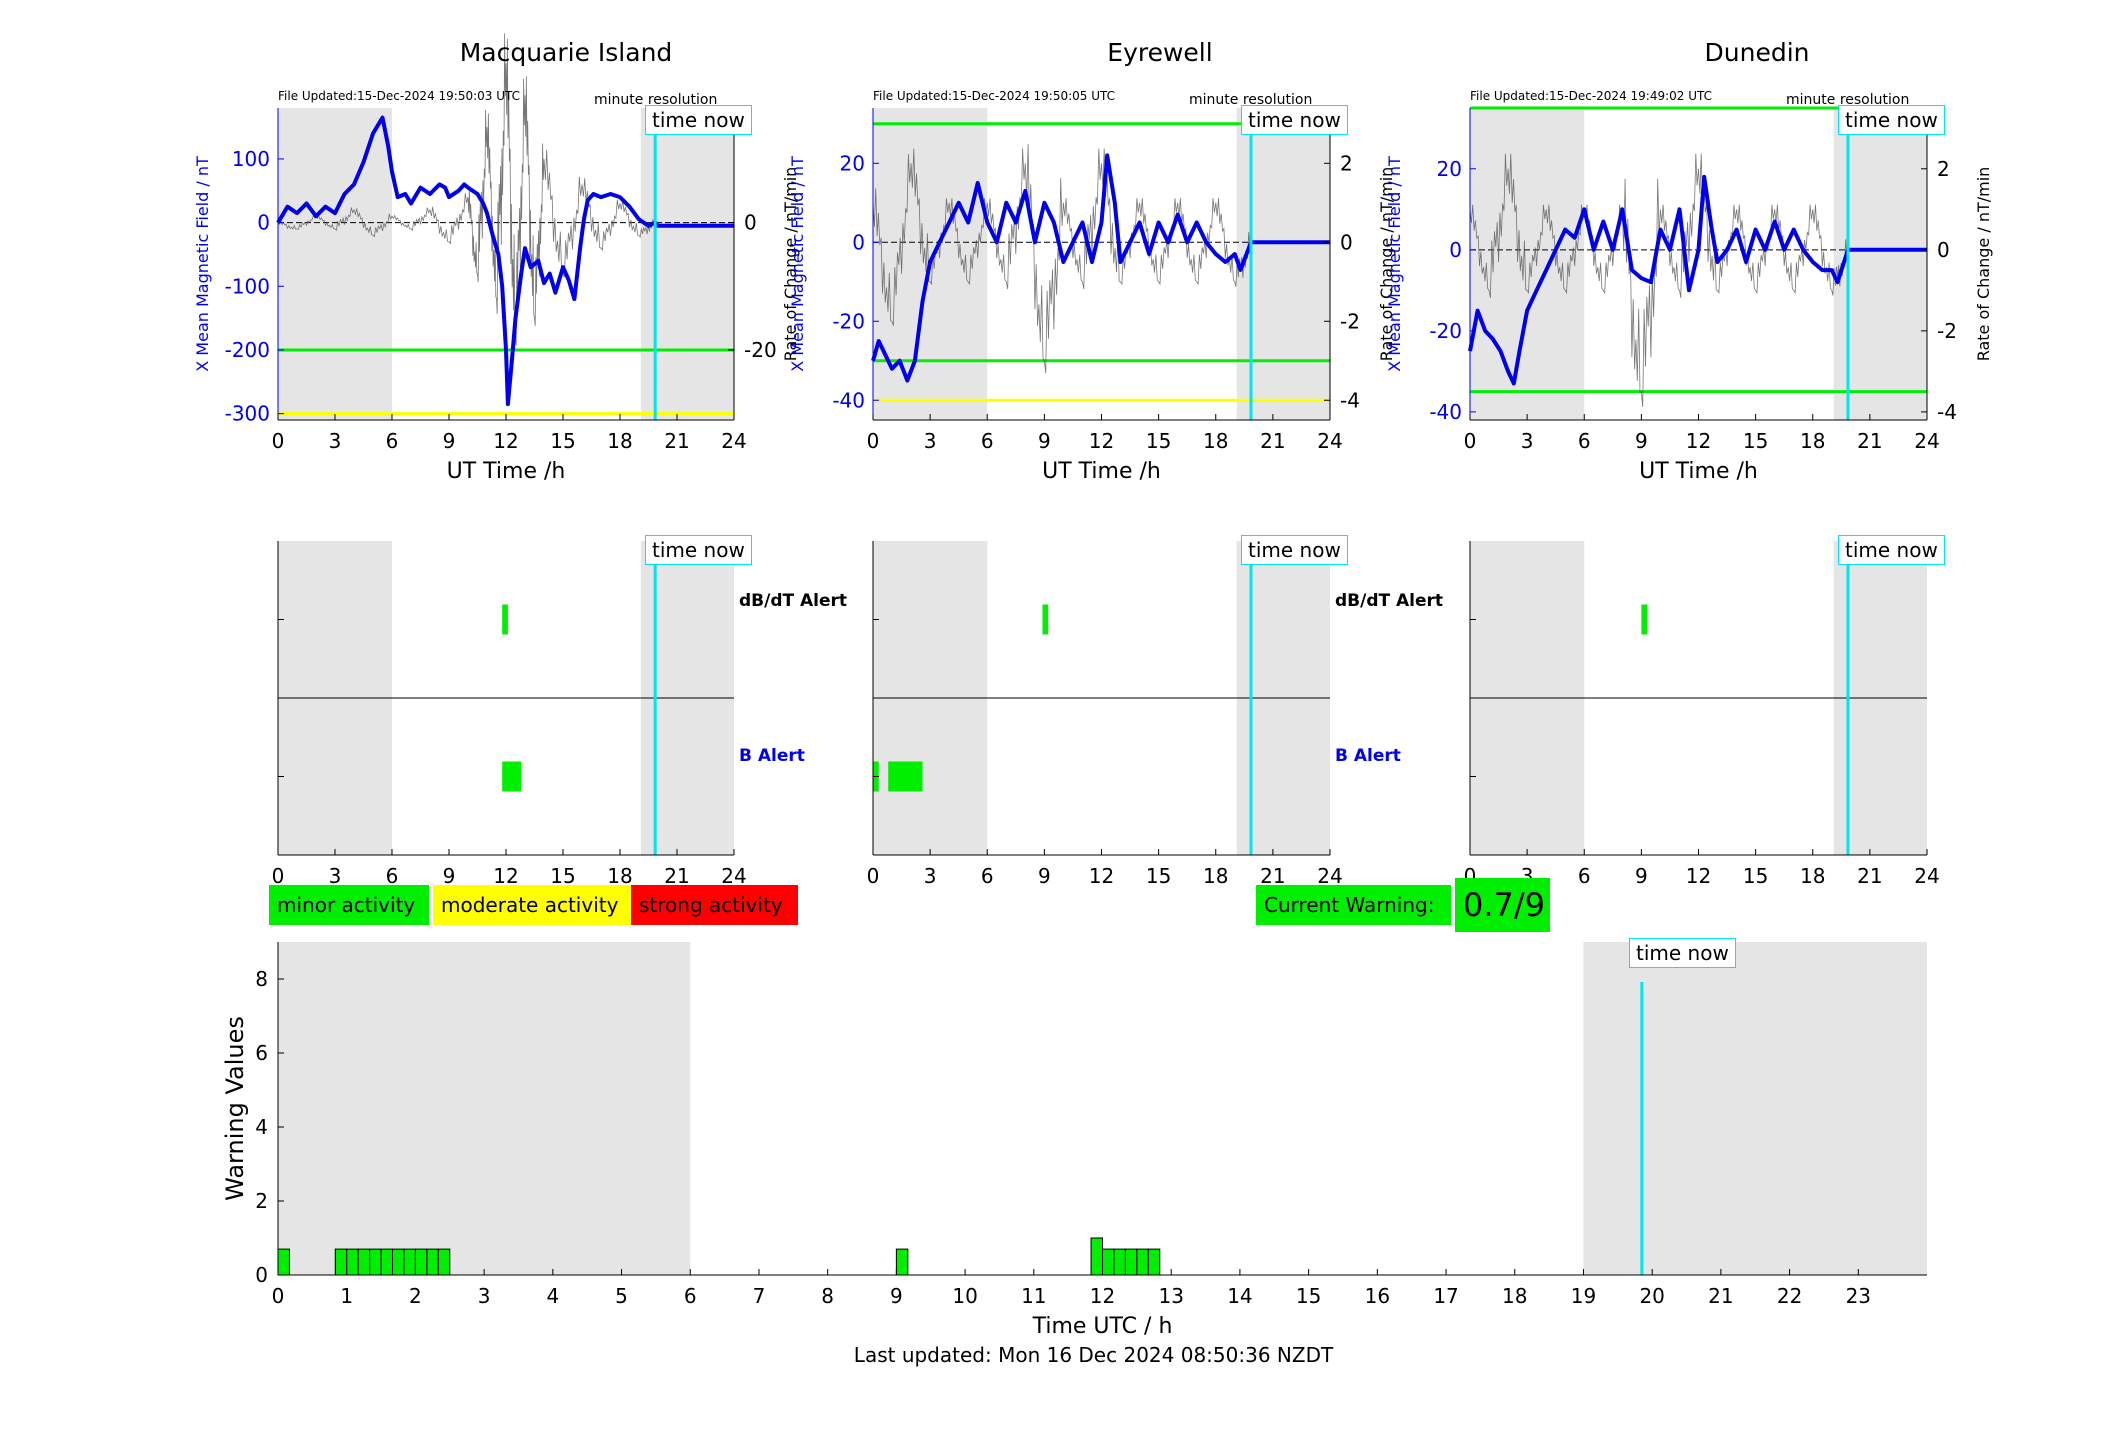  Describe the element at coordinates (1651, 1296) in the screenshot. I see `x-tick-label: 20` at that location.